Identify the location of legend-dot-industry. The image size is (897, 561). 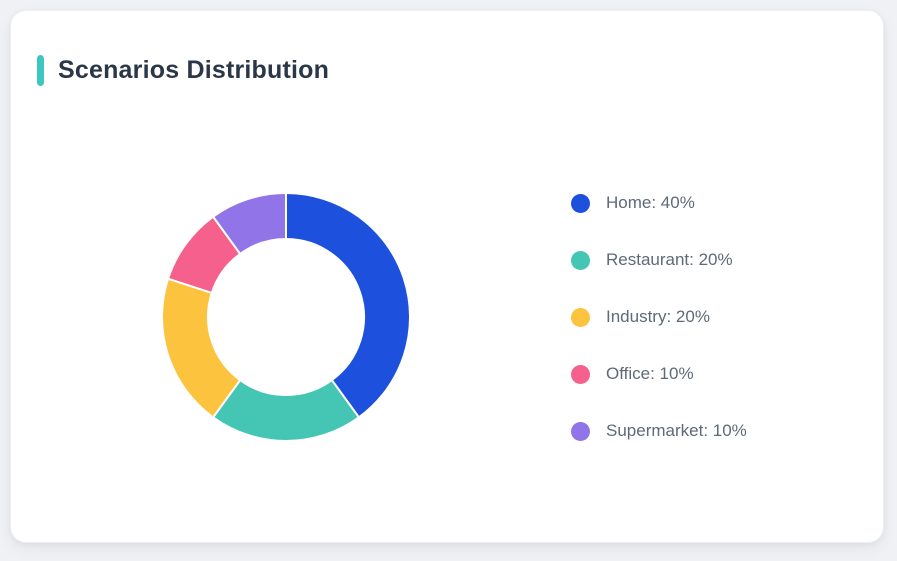
(580, 317).